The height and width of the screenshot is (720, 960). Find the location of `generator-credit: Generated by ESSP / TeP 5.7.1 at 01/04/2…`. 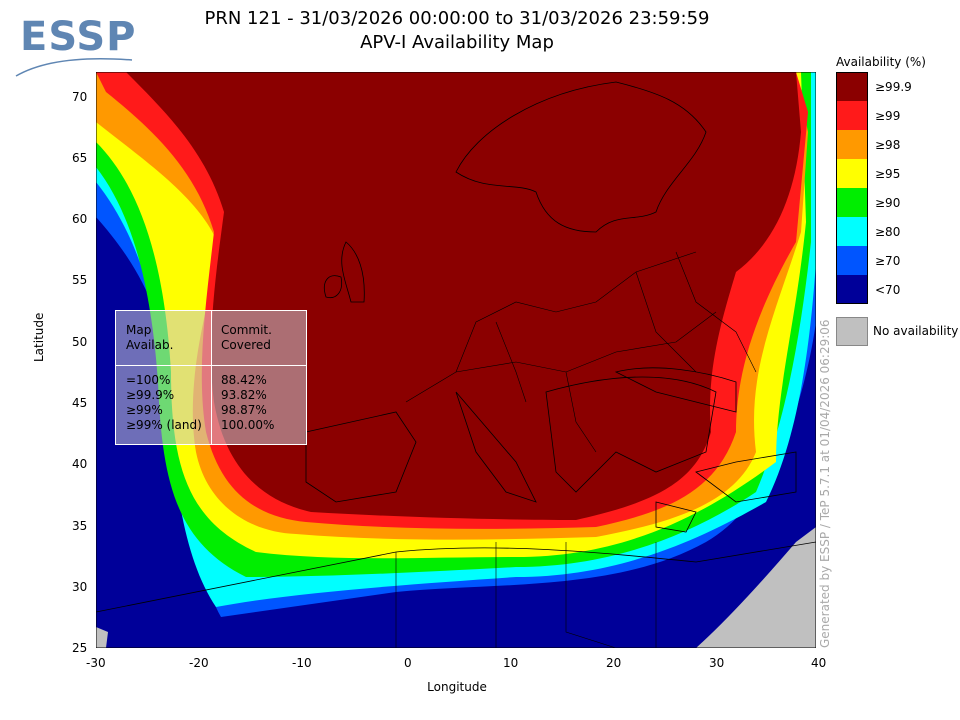

generator-credit: Generated by ESSP / TeP 5.7.1 at 01/04/2… is located at coordinates (825, 483).